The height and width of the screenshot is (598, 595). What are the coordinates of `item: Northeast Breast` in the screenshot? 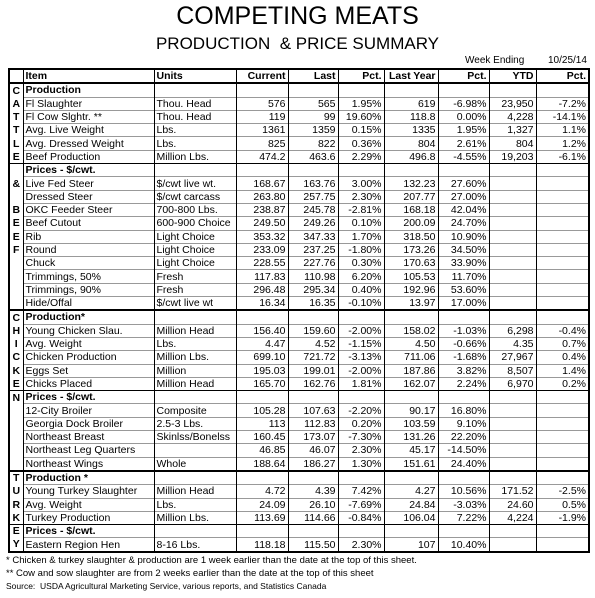 It's located at (88, 437).